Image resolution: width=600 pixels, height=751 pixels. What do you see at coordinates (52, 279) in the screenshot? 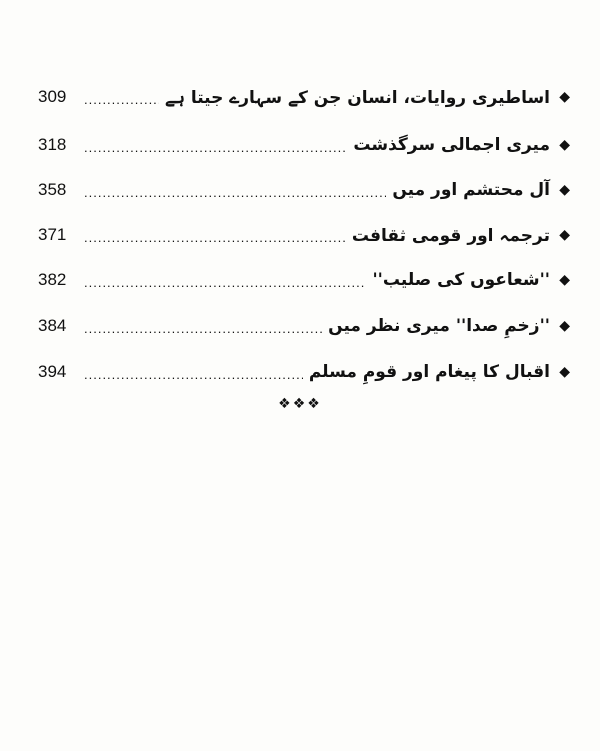
I see `page-number: 382` at bounding box center [52, 279].